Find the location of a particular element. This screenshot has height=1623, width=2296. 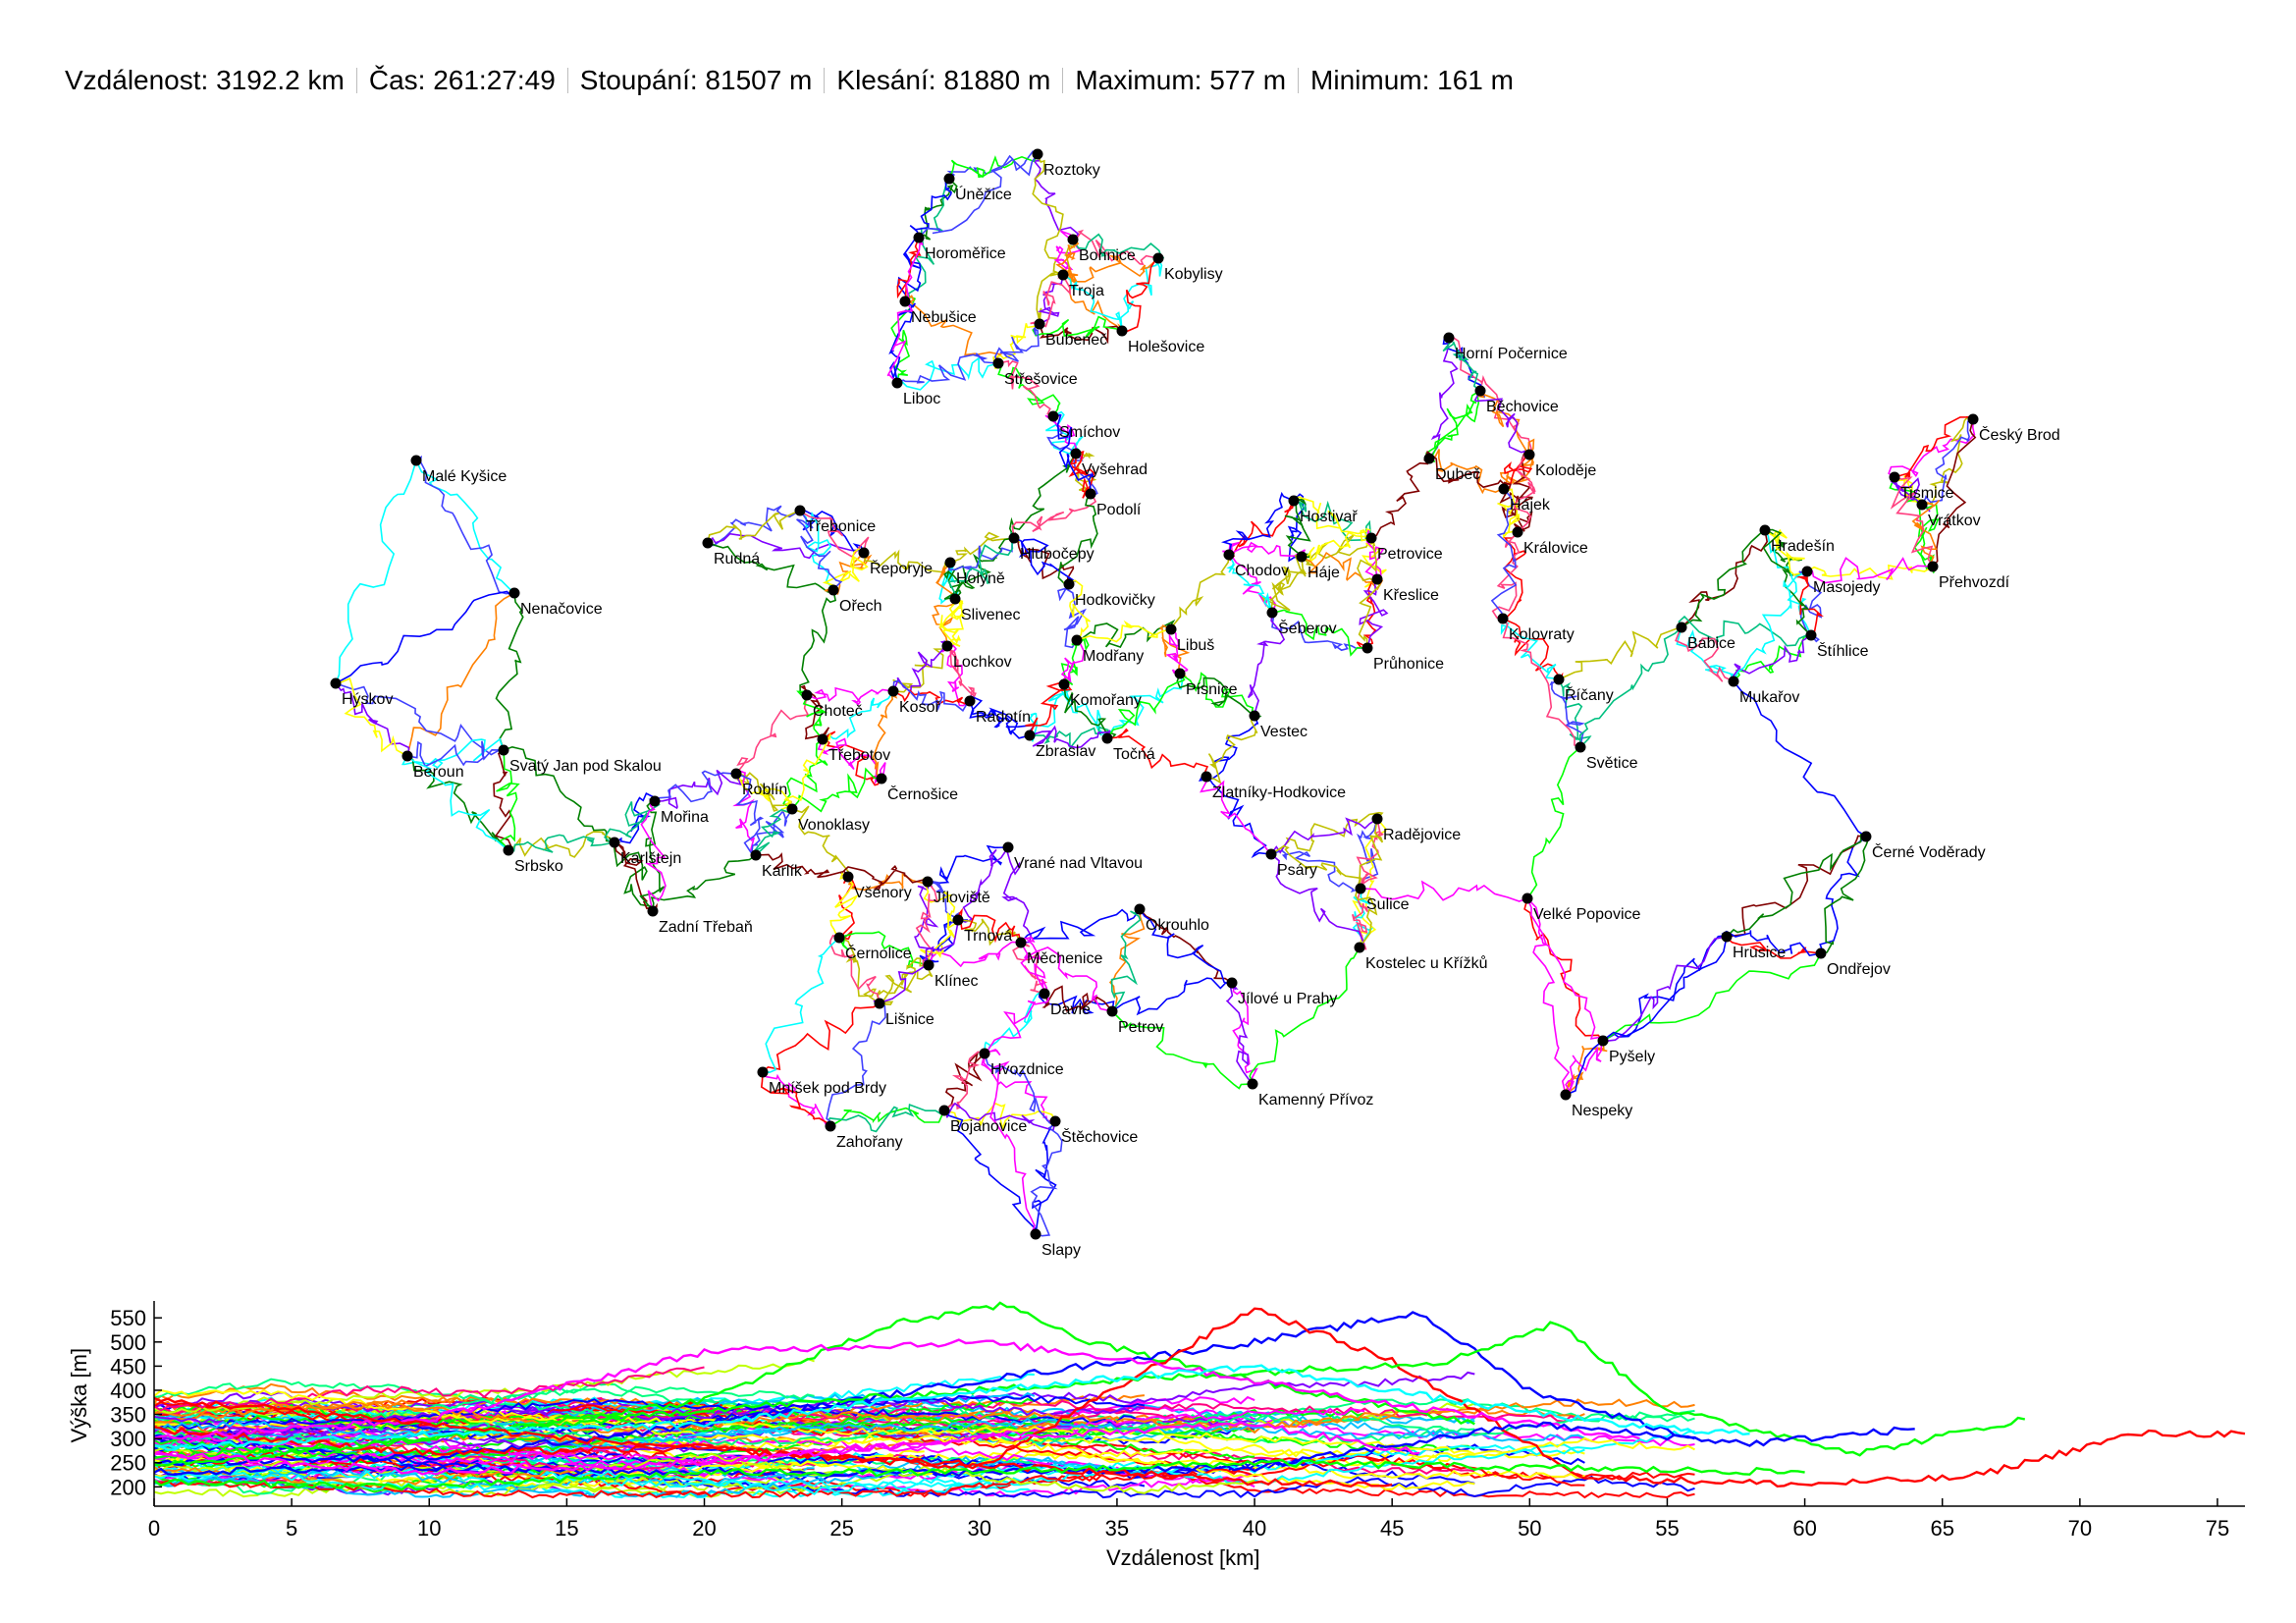

y-tick-label: 450 is located at coordinates (128, 1366).